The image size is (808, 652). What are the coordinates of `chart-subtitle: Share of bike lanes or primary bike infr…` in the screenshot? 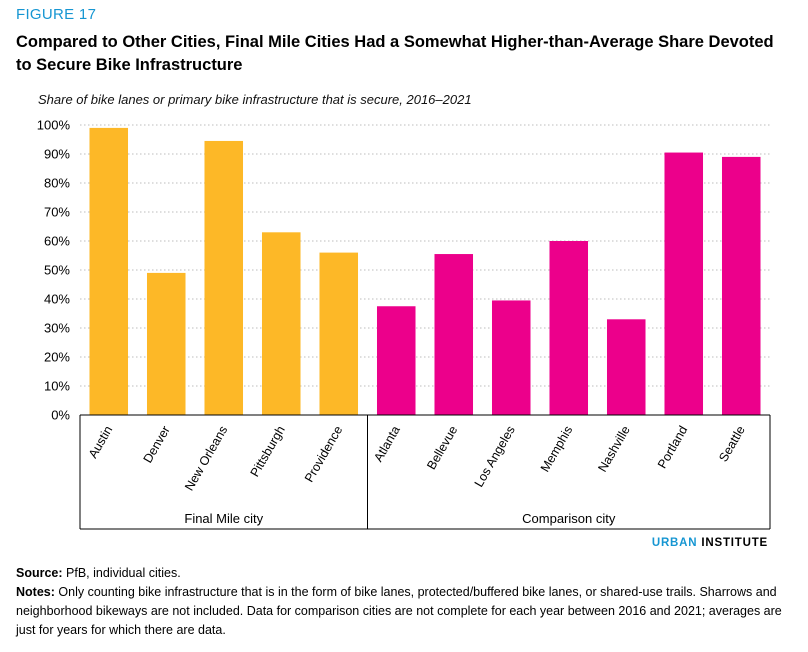 It's located at (255, 99).